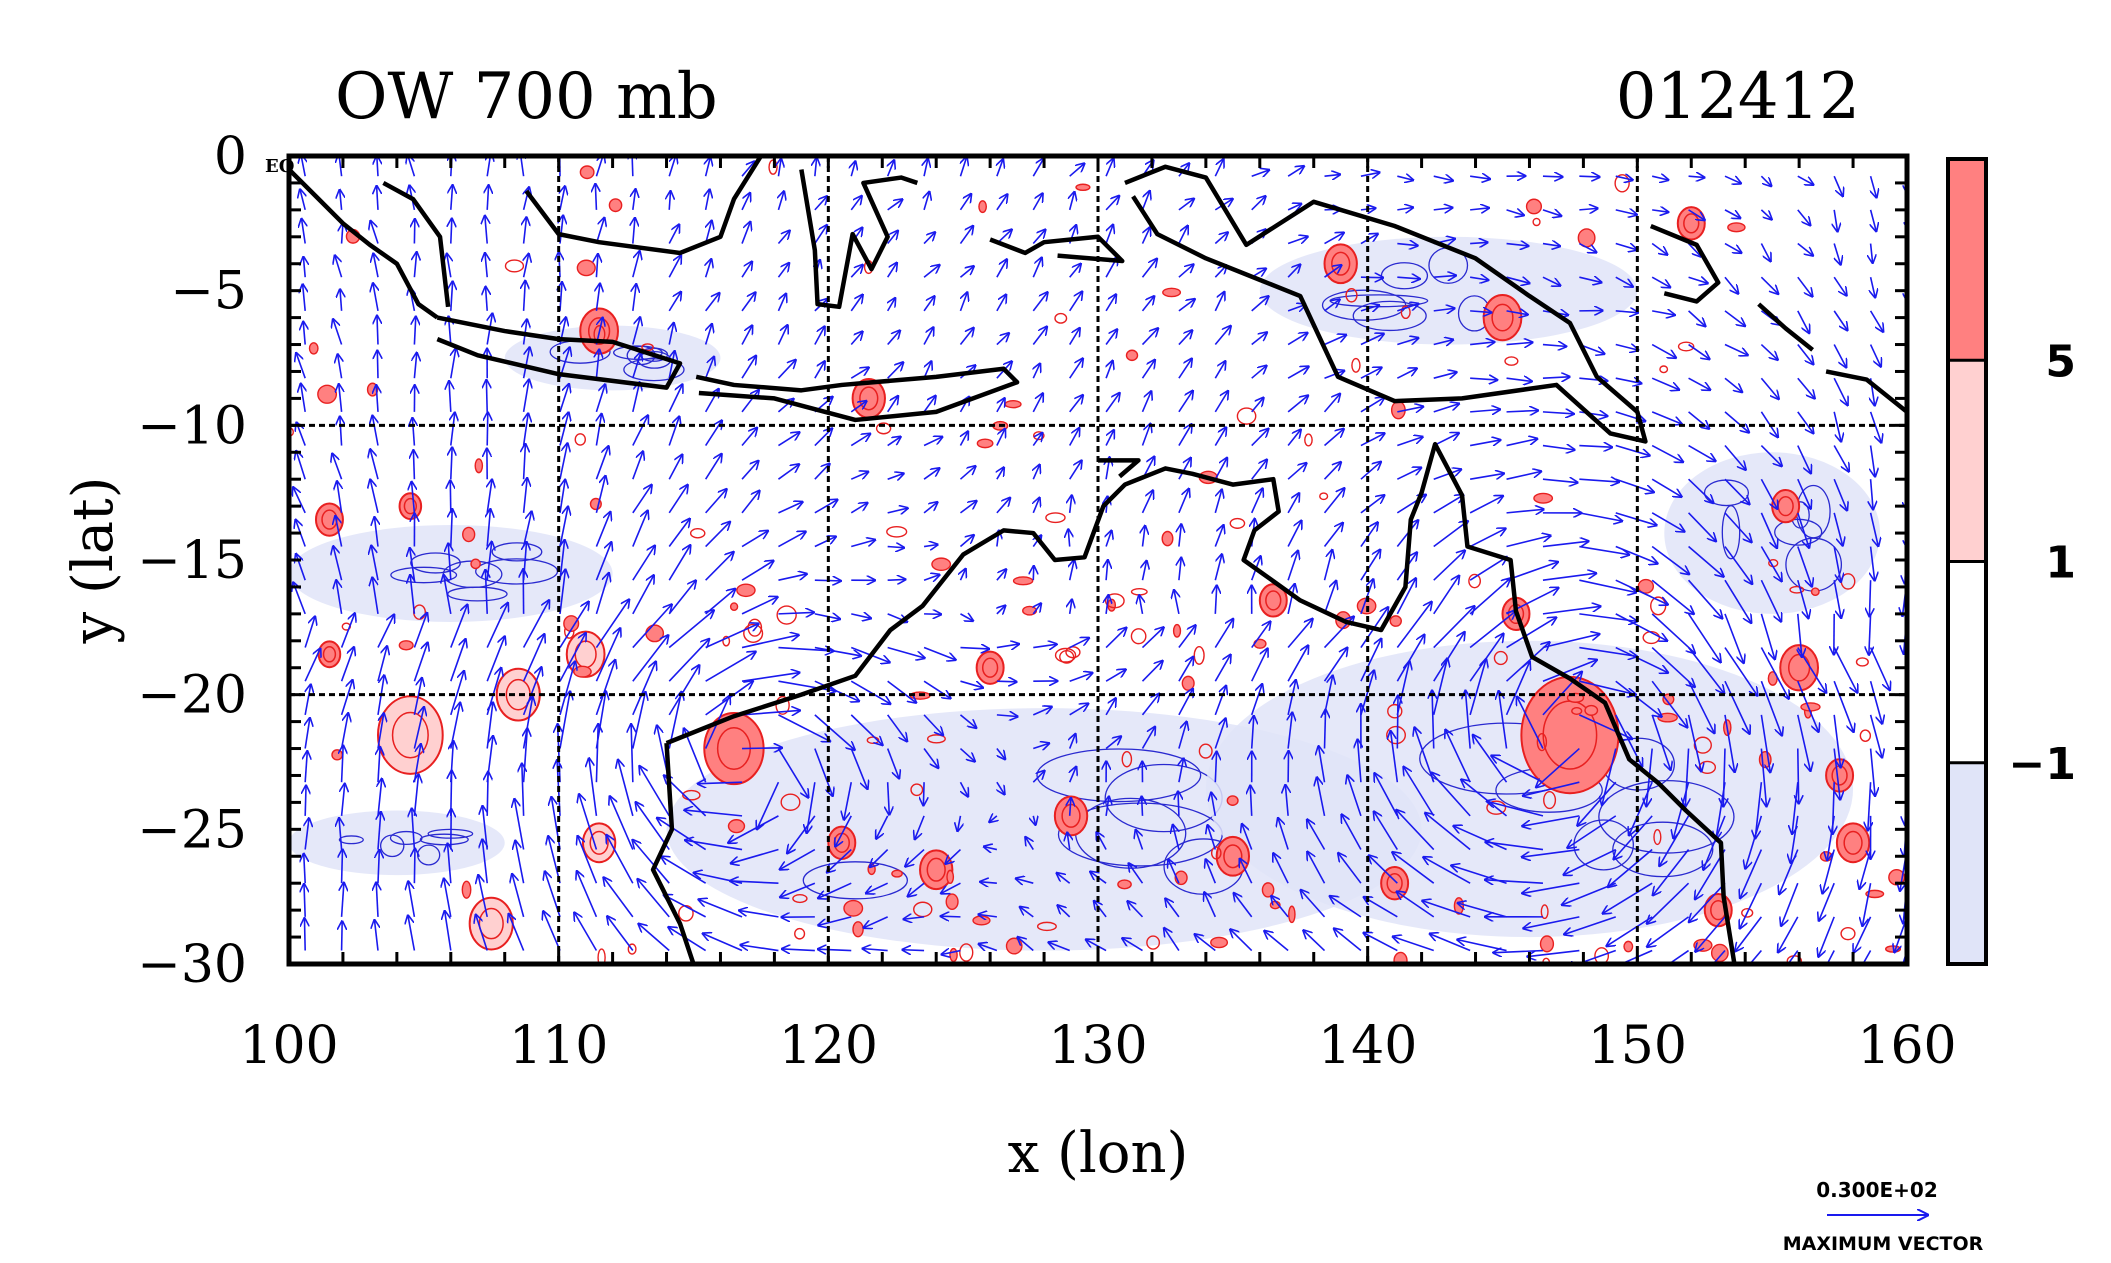  What do you see at coordinates (192, 830) in the screenshot?
I see `y-tick-label: −25` at bounding box center [192, 830].